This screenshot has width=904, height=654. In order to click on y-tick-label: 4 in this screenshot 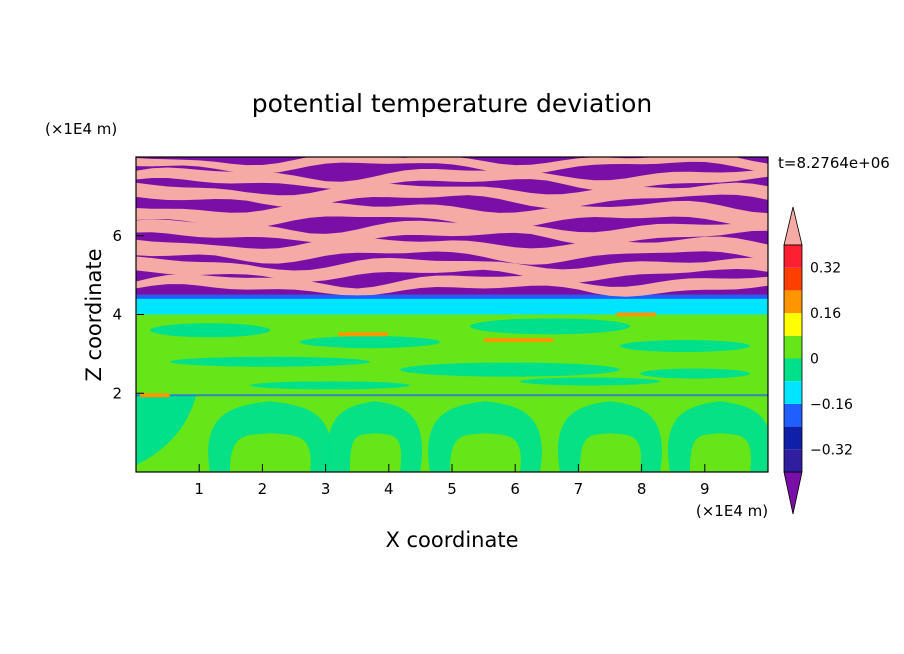, I will do `click(117, 315)`.